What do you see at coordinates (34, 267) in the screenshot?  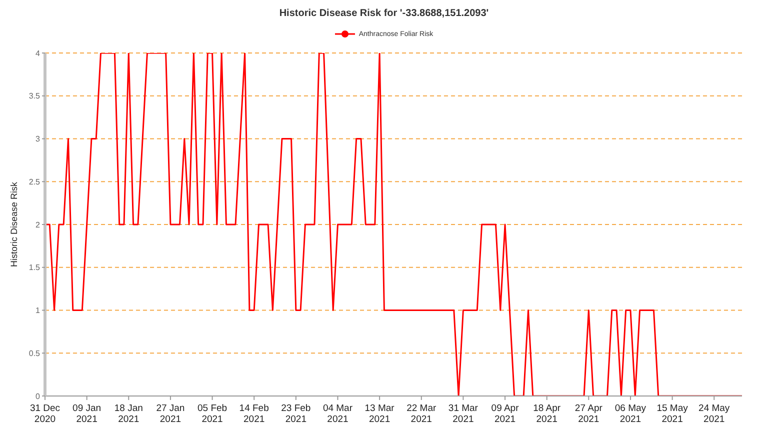 I see `y-tick-label: 1.5` at bounding box center [34, 267].